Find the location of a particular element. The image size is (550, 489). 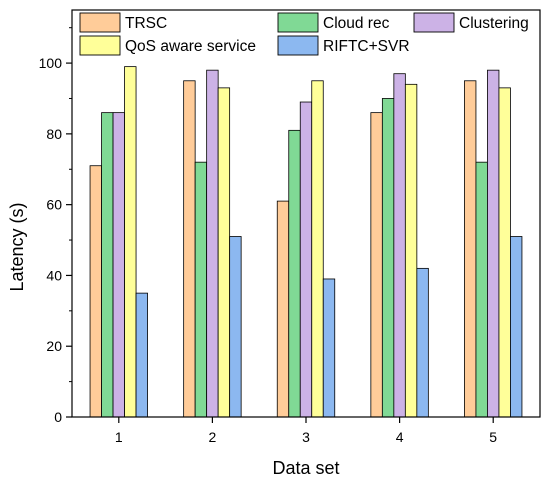

x-tick-label-1: 1 is located at coordinates (119, 437).